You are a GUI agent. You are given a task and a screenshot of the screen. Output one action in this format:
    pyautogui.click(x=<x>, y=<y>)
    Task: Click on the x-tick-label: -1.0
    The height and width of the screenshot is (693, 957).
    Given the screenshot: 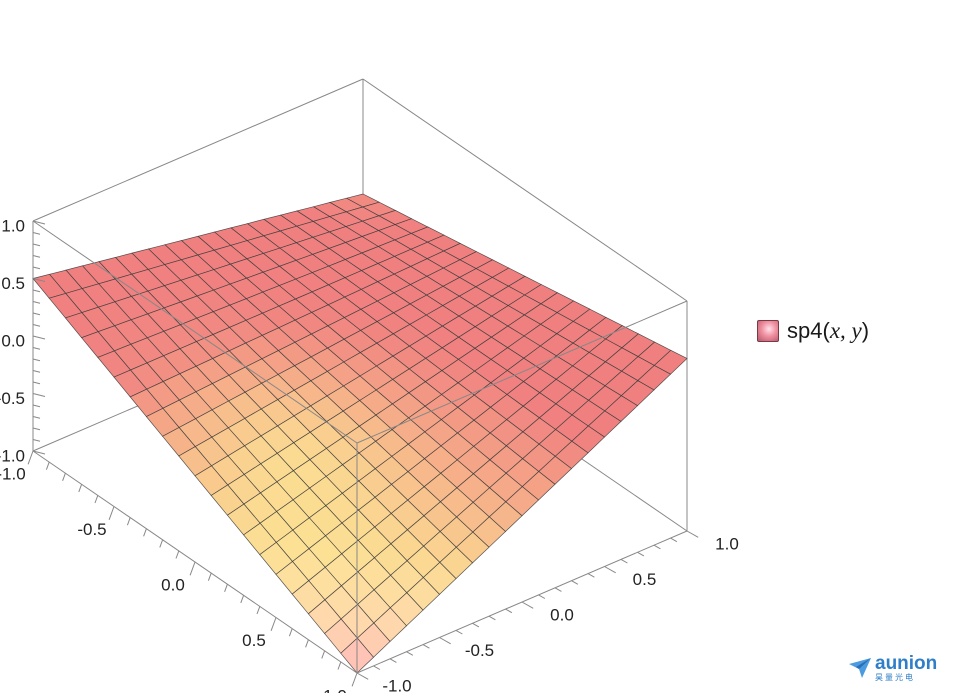 What is the action you would take?
    pyautogui.click(x=13, y=473)
    